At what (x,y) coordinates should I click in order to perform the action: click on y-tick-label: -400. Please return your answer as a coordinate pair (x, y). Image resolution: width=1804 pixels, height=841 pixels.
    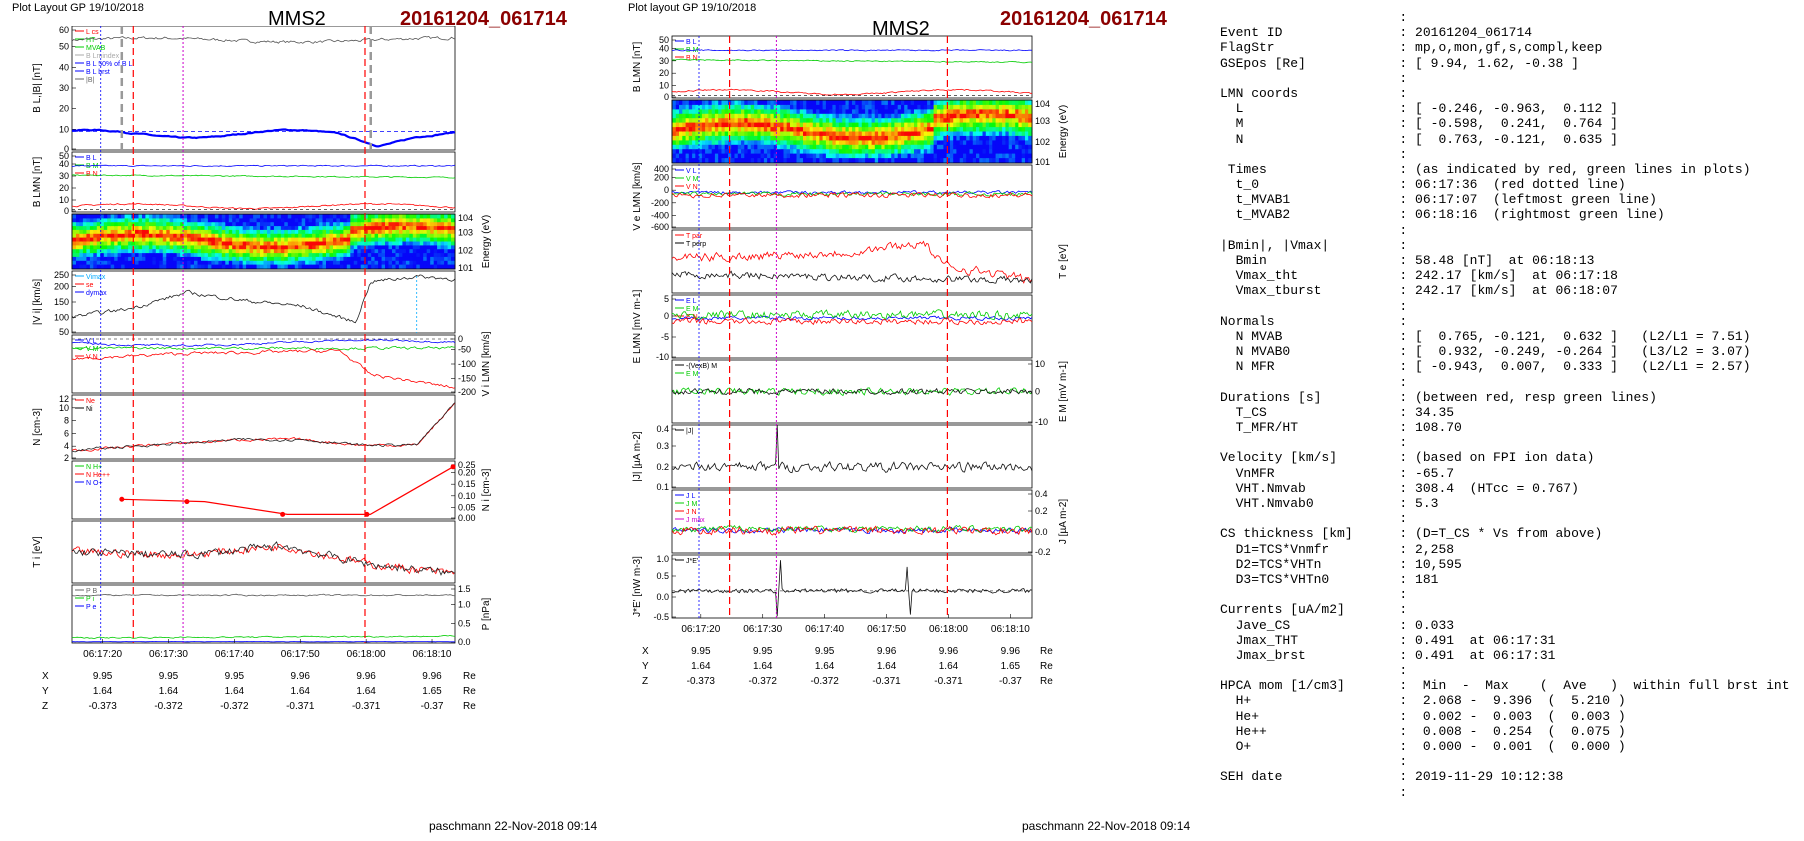
    Looking at the image, I should click on (660, 215).